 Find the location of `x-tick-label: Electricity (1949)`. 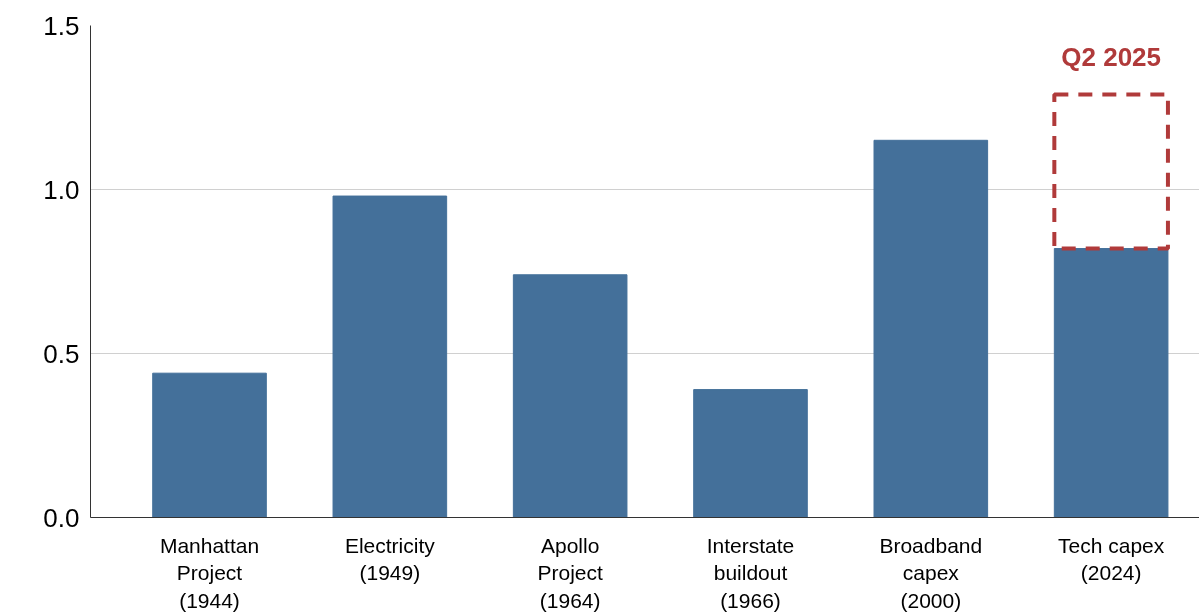

x-tick-label: Electricity (1949) is located at coordinates (390, 559).